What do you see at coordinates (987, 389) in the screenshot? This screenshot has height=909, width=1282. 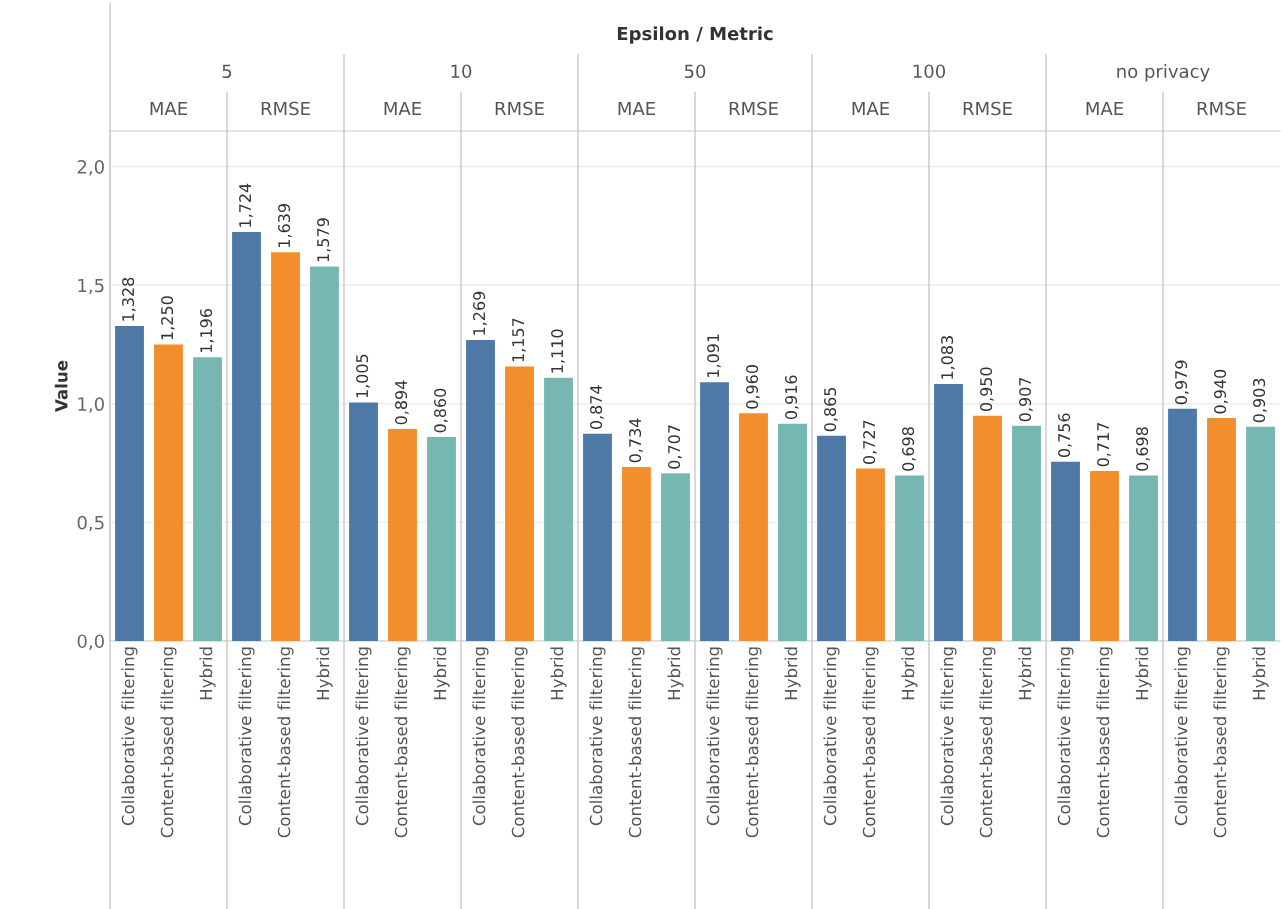 I see `data-label: 0,950` at bounding box center [987, 389].